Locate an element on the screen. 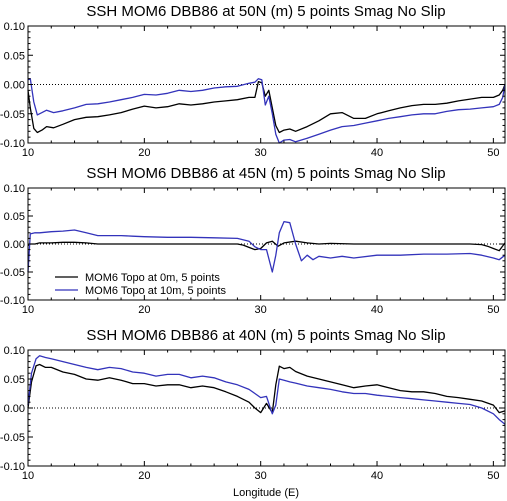  legend-label-0m: MOM6 Topo at 0m, 5 points is located at coordinates (152, 278).